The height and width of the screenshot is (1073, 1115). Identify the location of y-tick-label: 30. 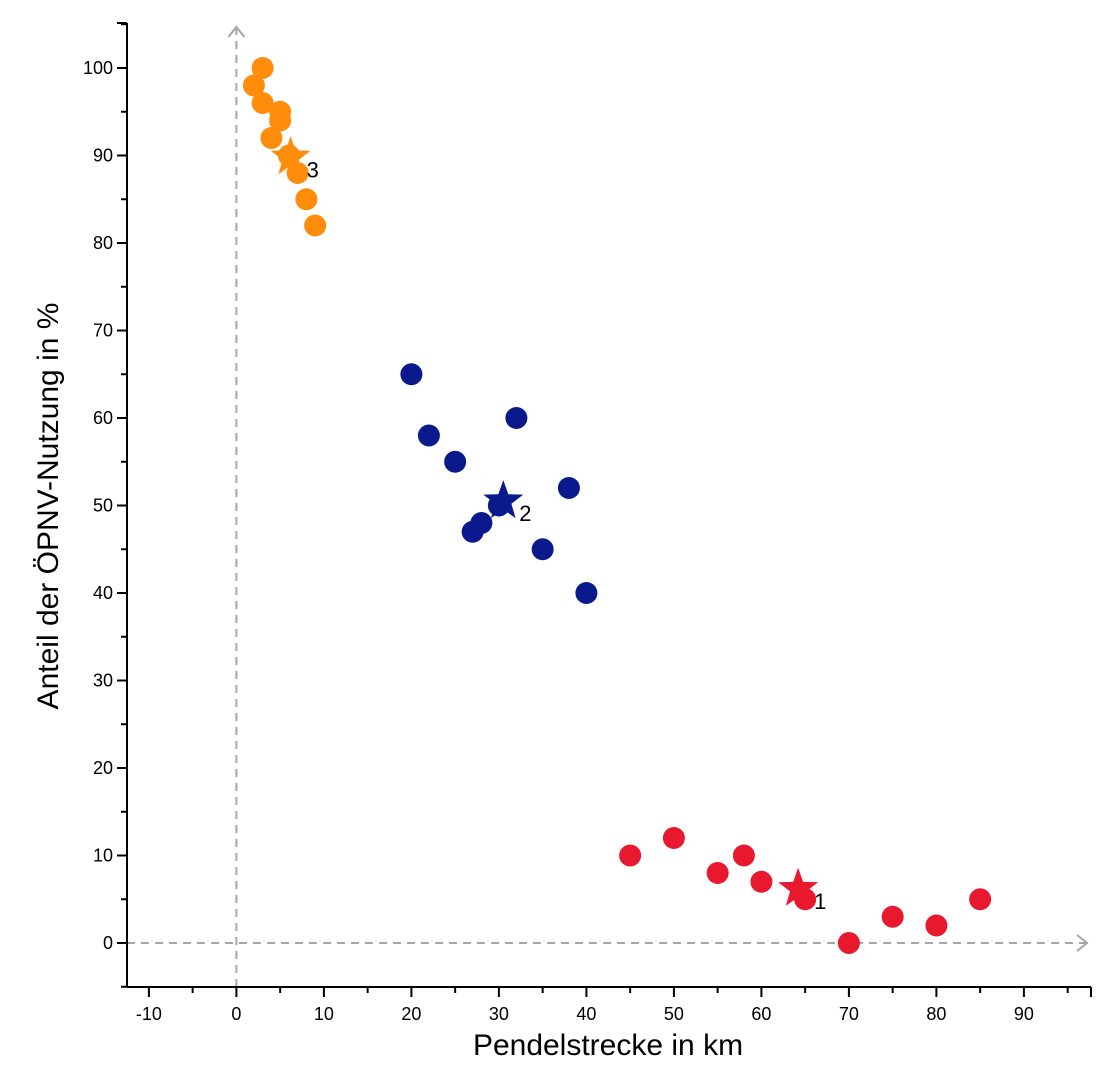
(103, 681).